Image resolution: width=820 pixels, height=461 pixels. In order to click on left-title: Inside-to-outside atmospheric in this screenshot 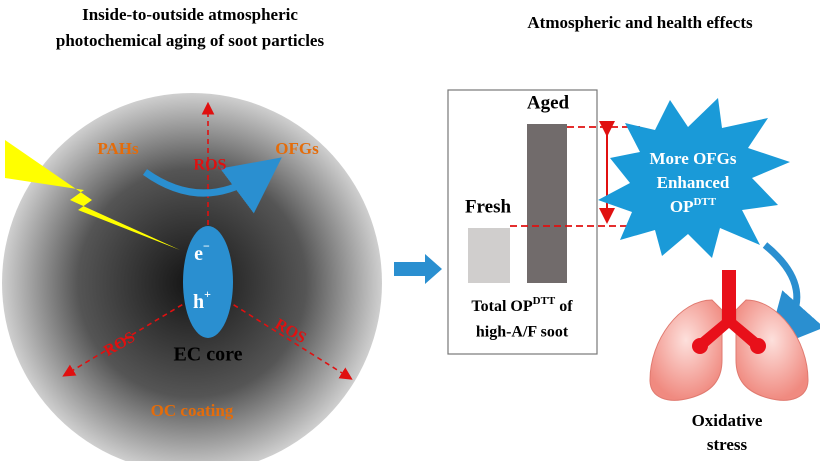, I will do `click(190, 14)`.